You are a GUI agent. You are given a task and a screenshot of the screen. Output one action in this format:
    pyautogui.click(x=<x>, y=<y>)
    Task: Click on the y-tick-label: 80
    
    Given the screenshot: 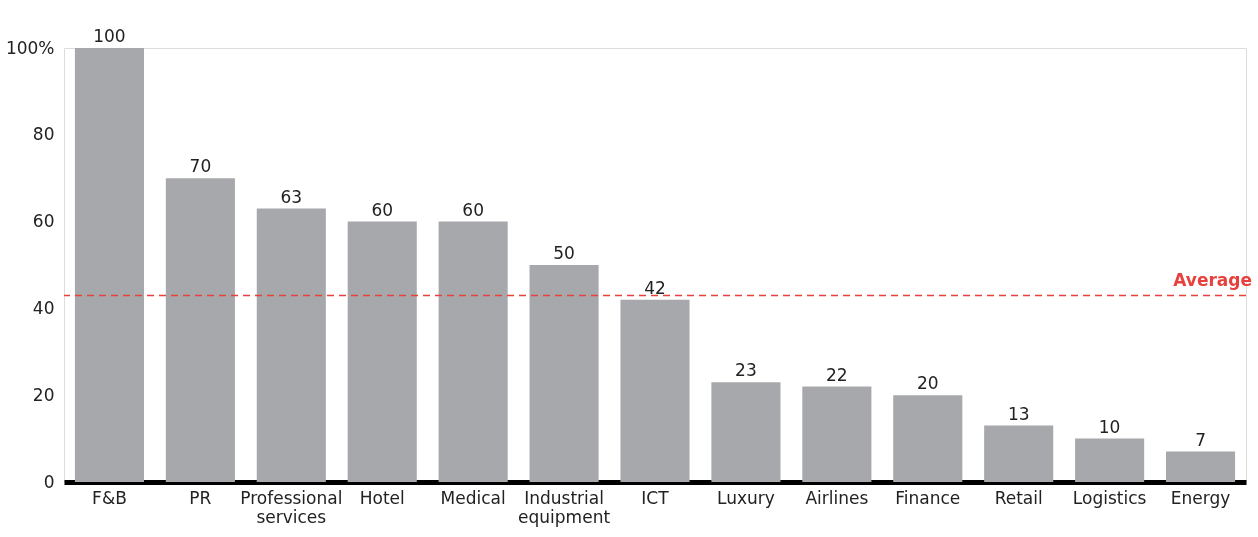 What is the action you would take?
    pyautogui.click(x=43, y=134)
    